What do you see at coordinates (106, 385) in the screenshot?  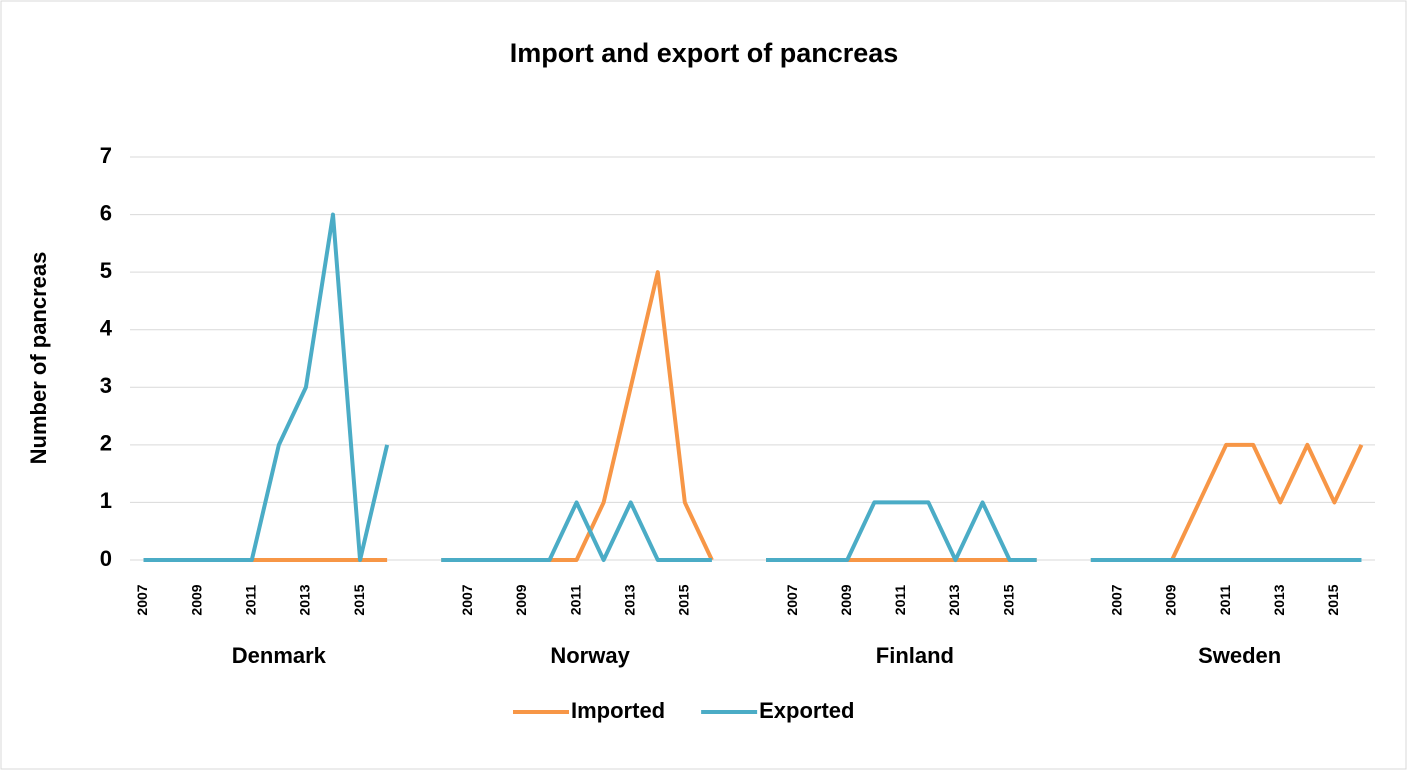 I see `y-tick-label: 3` at bounding box center [106, 385].